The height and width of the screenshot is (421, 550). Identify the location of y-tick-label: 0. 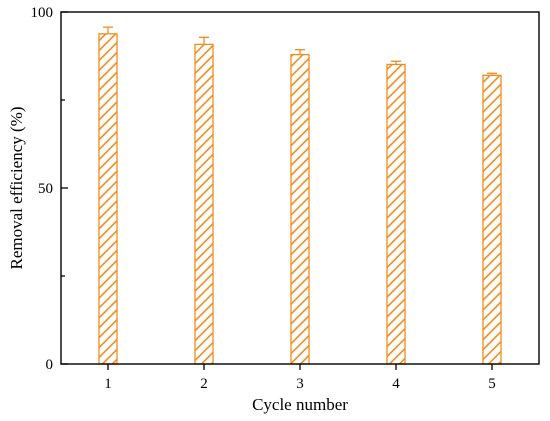
(50, 365).